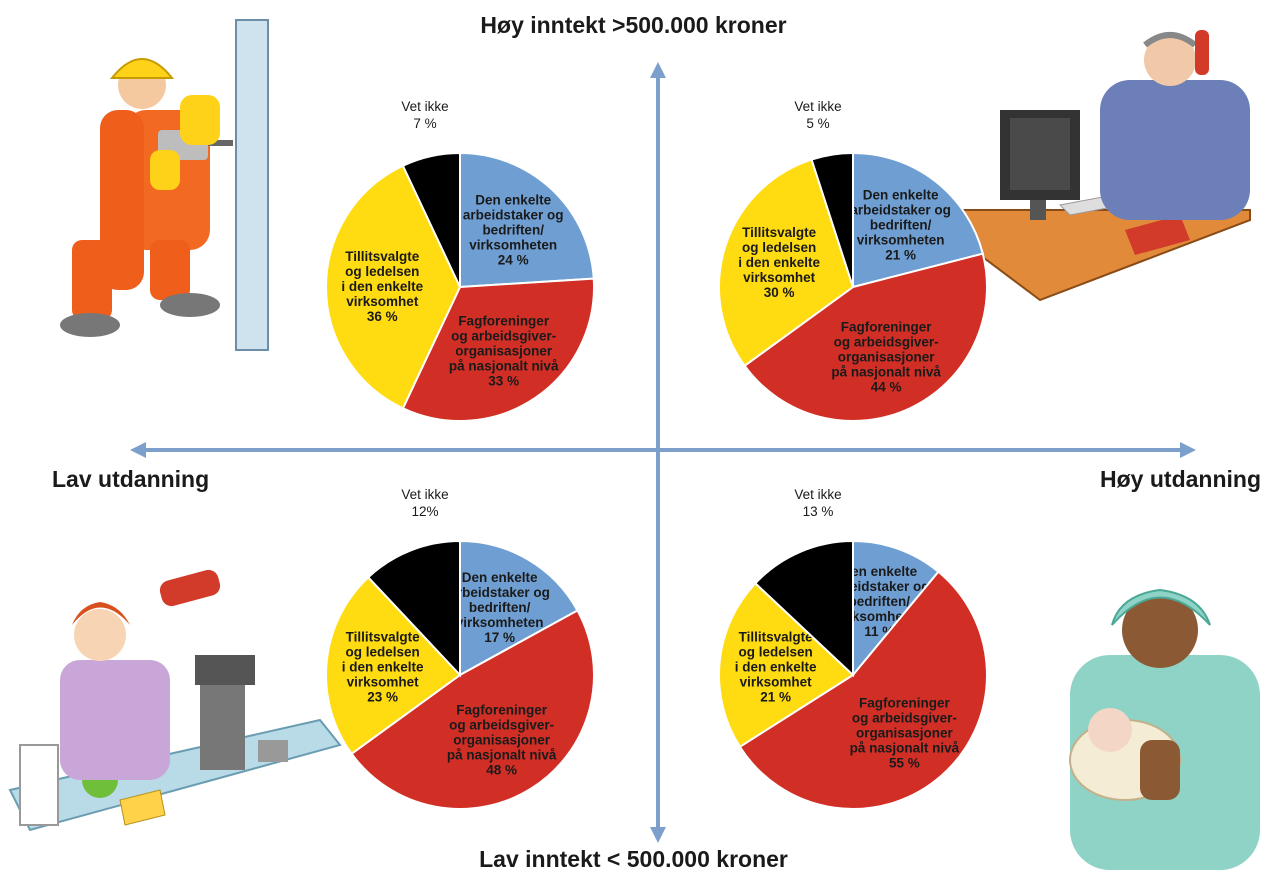  What do you see at coordinates (832, 219) in the screenshot?
I see `pie-2-slice-unknown` at bounding box center [832, 219].